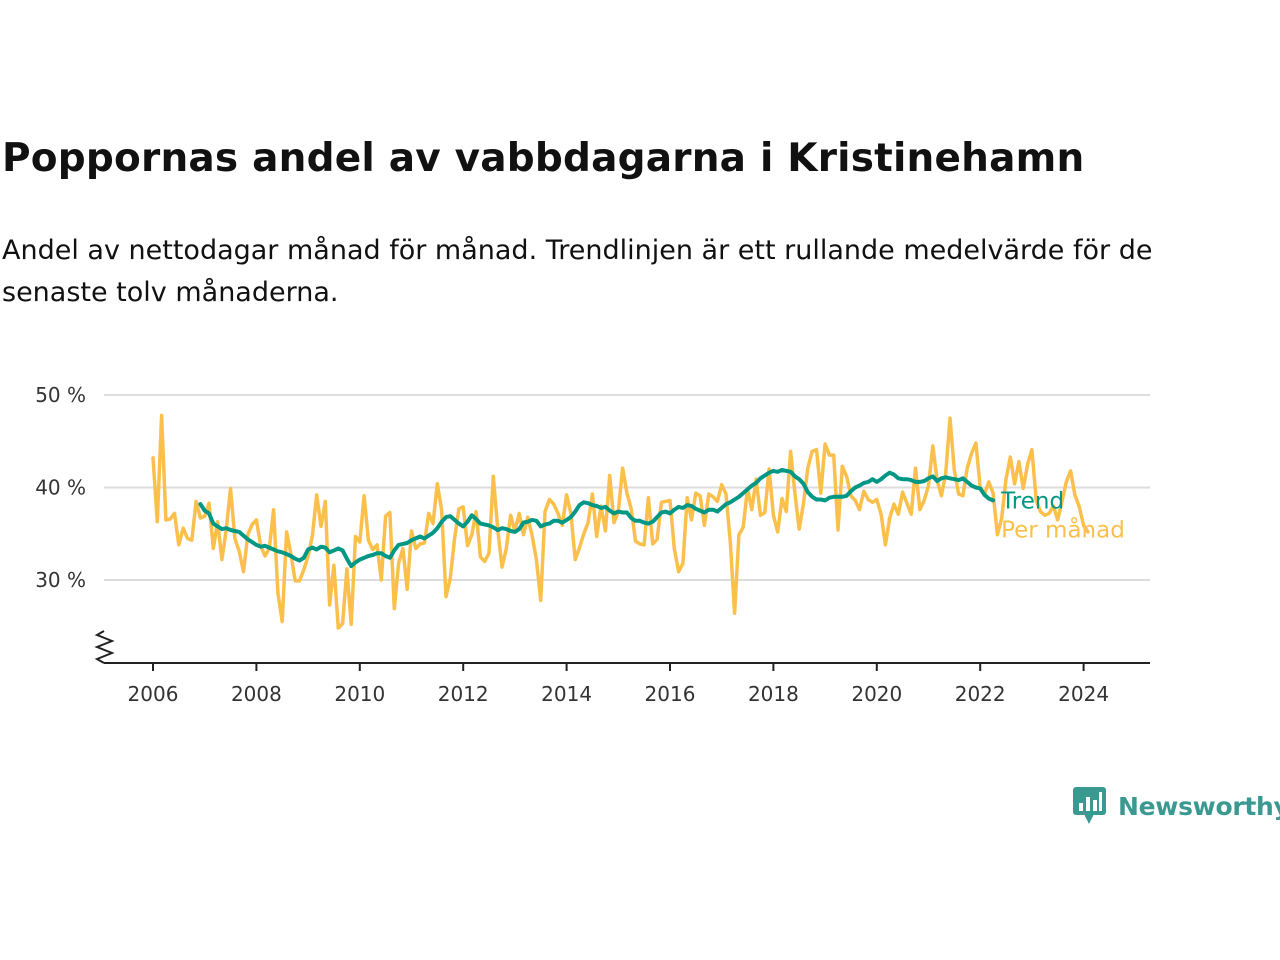 Image resolution: width=1280 pixels, height=960 pixels. Describe the element at coordinates (566, 694) in the screenshot. I see `x-tick-label: 2014` at that location.